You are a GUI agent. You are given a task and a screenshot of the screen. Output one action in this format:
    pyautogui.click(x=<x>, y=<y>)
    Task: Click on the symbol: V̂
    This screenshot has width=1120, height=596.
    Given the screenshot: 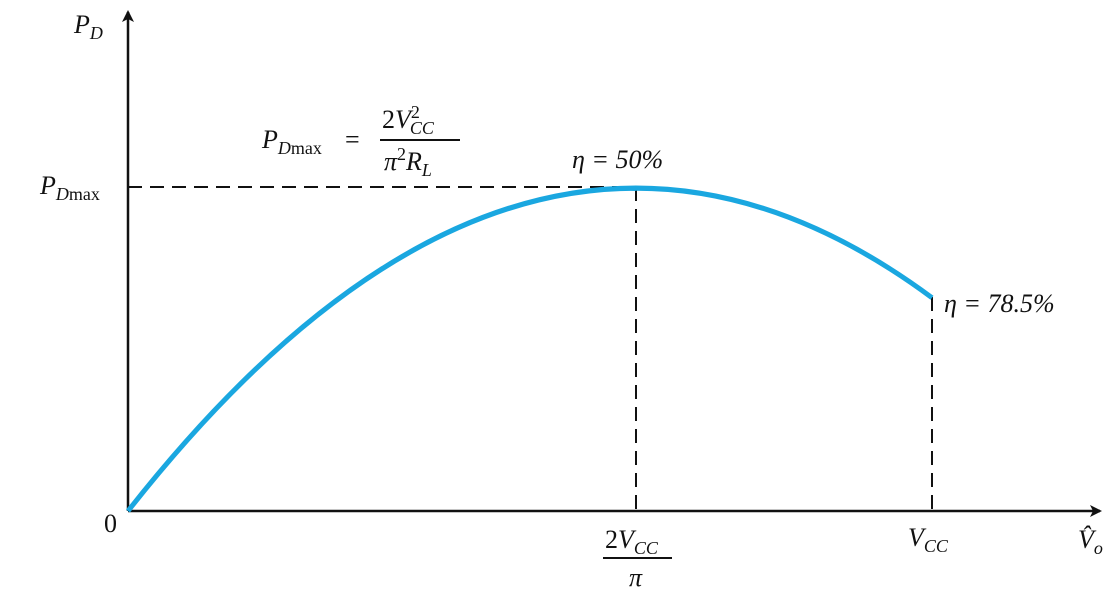 What is the action you would take?
    pyautogui.click(x=1087, y=539)
    